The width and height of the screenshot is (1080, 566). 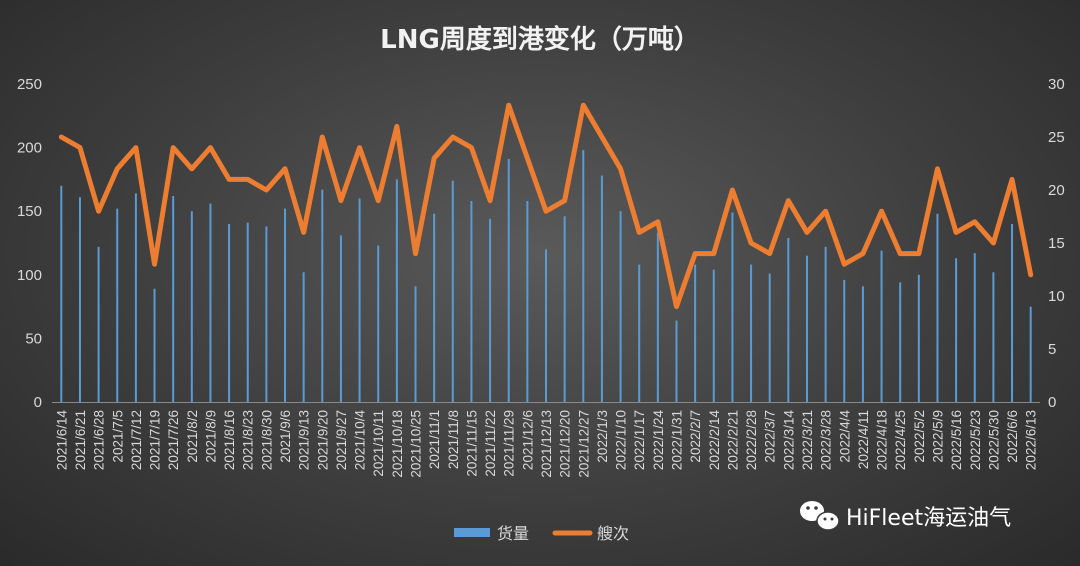 I want to click on legend-bar-swatch, so click(x=472, y=532).